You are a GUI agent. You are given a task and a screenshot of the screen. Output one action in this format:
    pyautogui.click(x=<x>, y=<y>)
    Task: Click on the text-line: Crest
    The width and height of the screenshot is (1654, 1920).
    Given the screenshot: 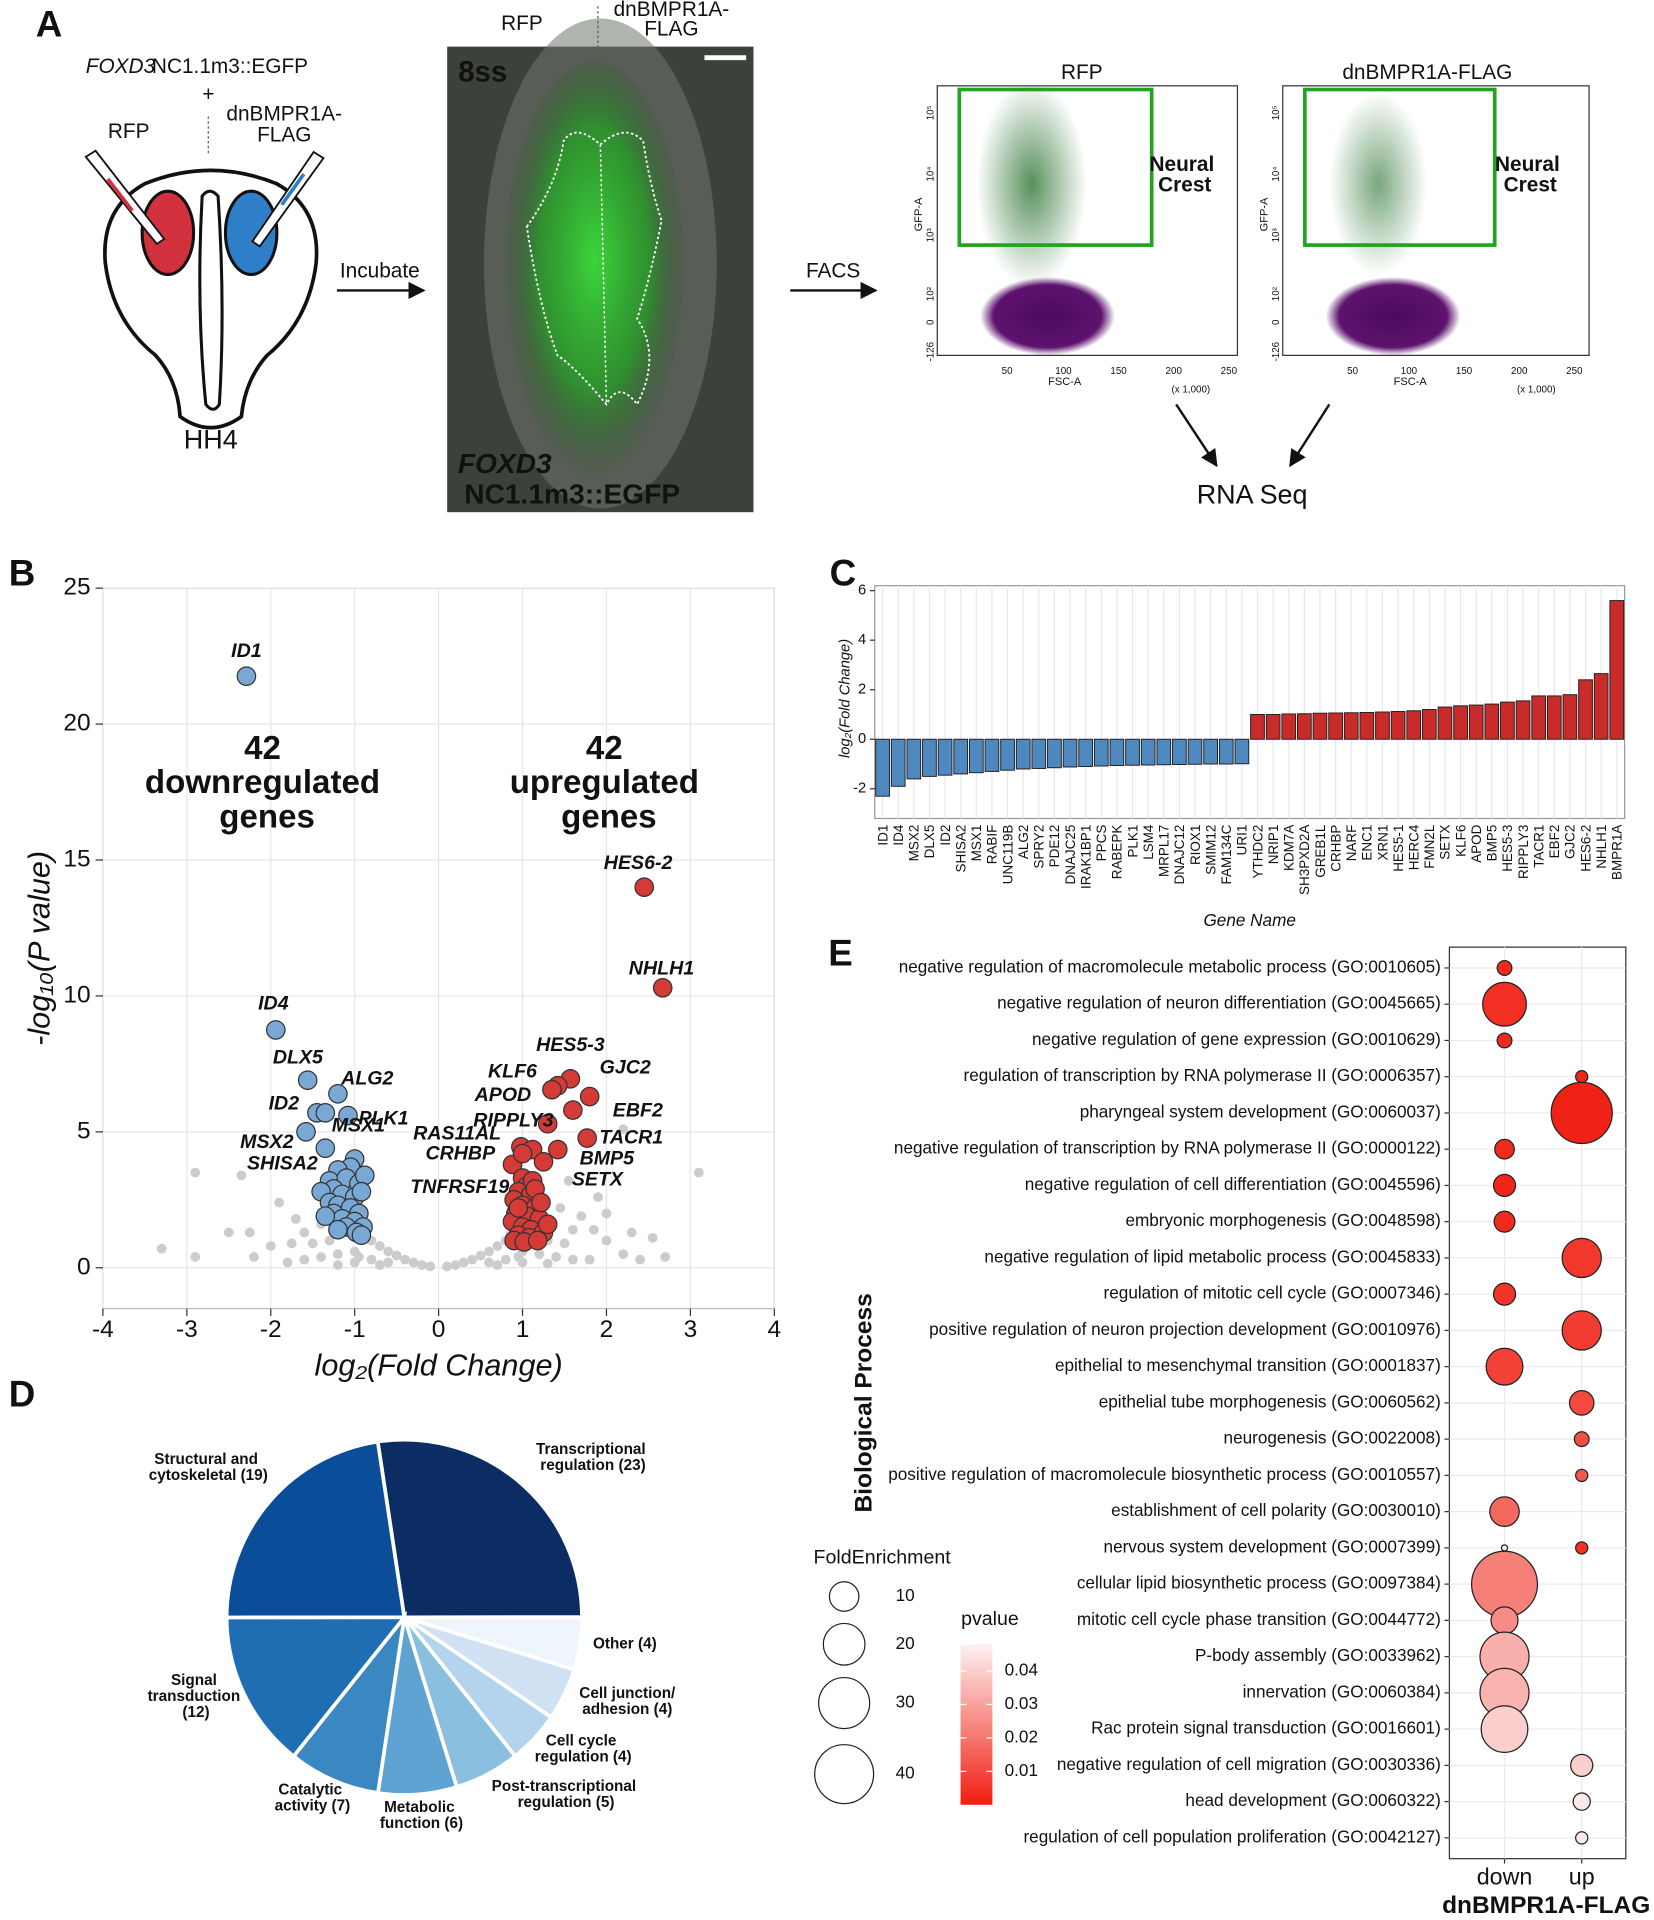 What is the action you would take?
    pyautogui.click(x=1184, y=184)
    